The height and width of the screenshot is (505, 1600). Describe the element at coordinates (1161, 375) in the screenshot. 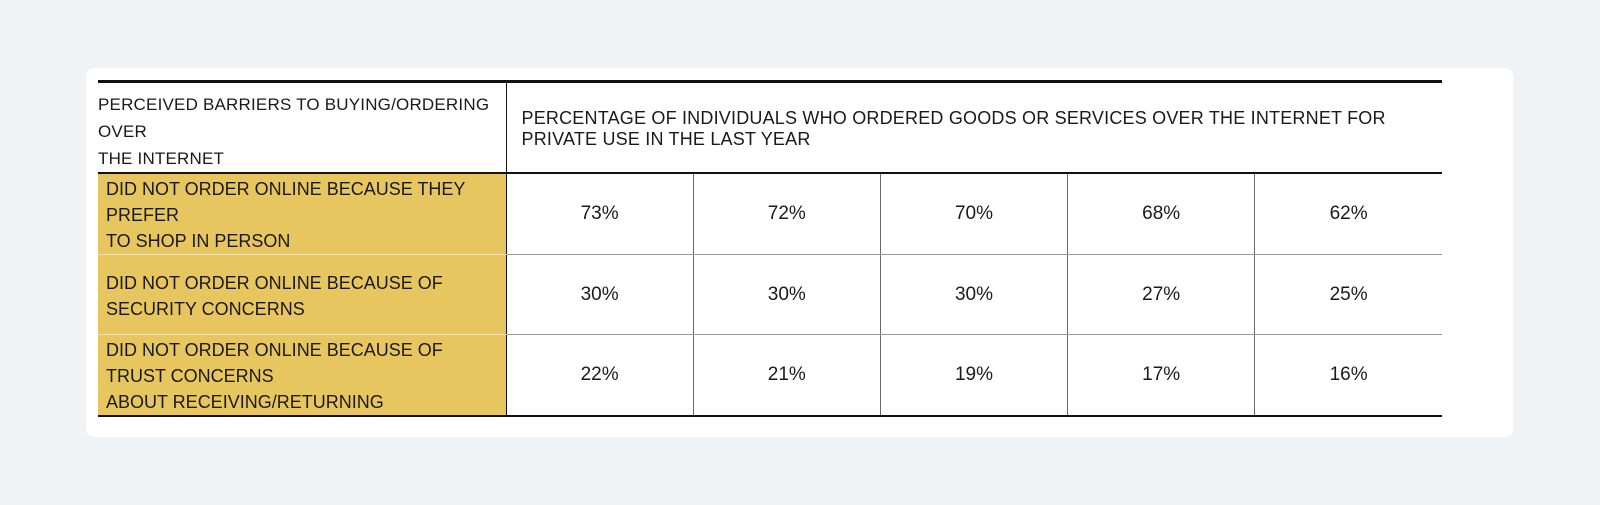

I see `value-cell: 17%` at that location.